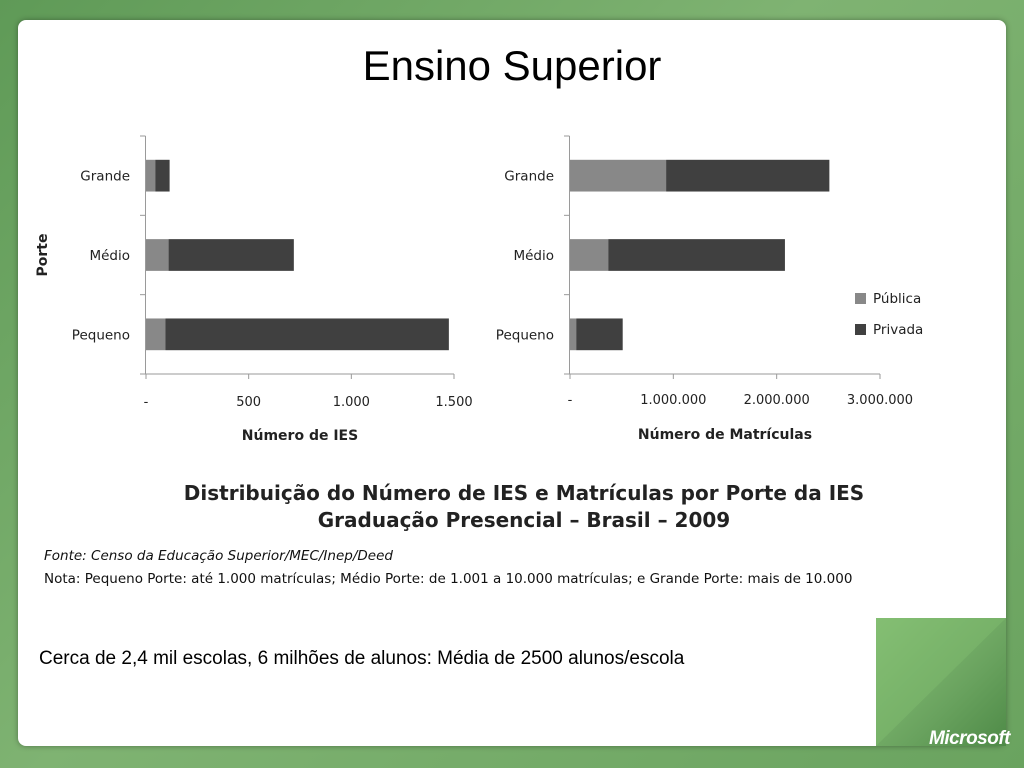 The height and width of the screenshot is (768, 1024). Describe the element at coordinates (43, 255) in the screenshot. I see `y-axis-title: Porte` at that location.